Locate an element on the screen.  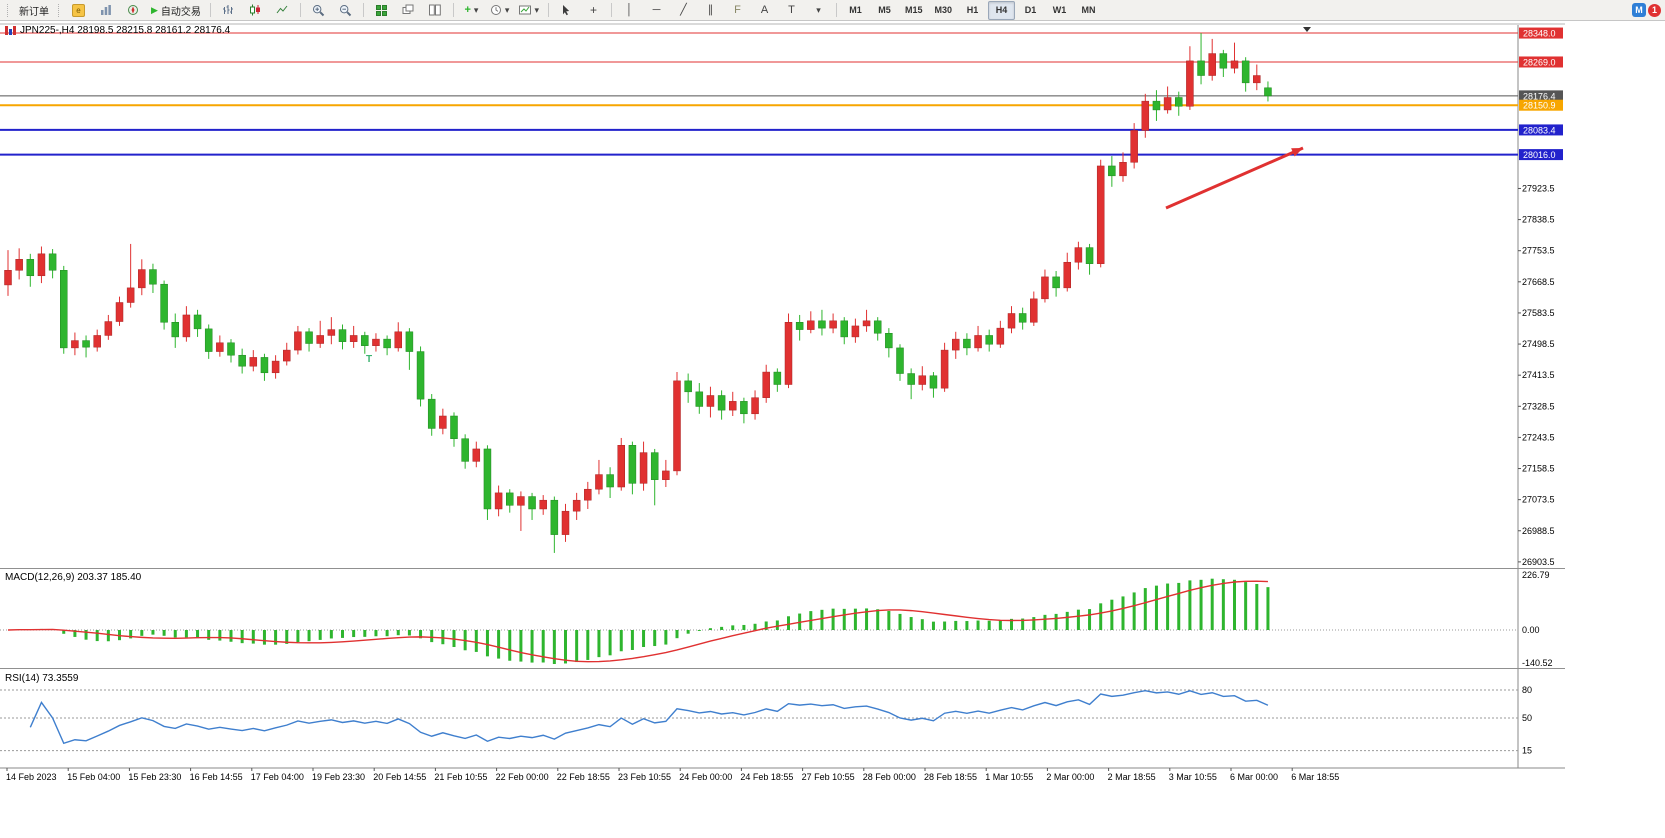
bar-chart-button is located at coordinates (228, 10).